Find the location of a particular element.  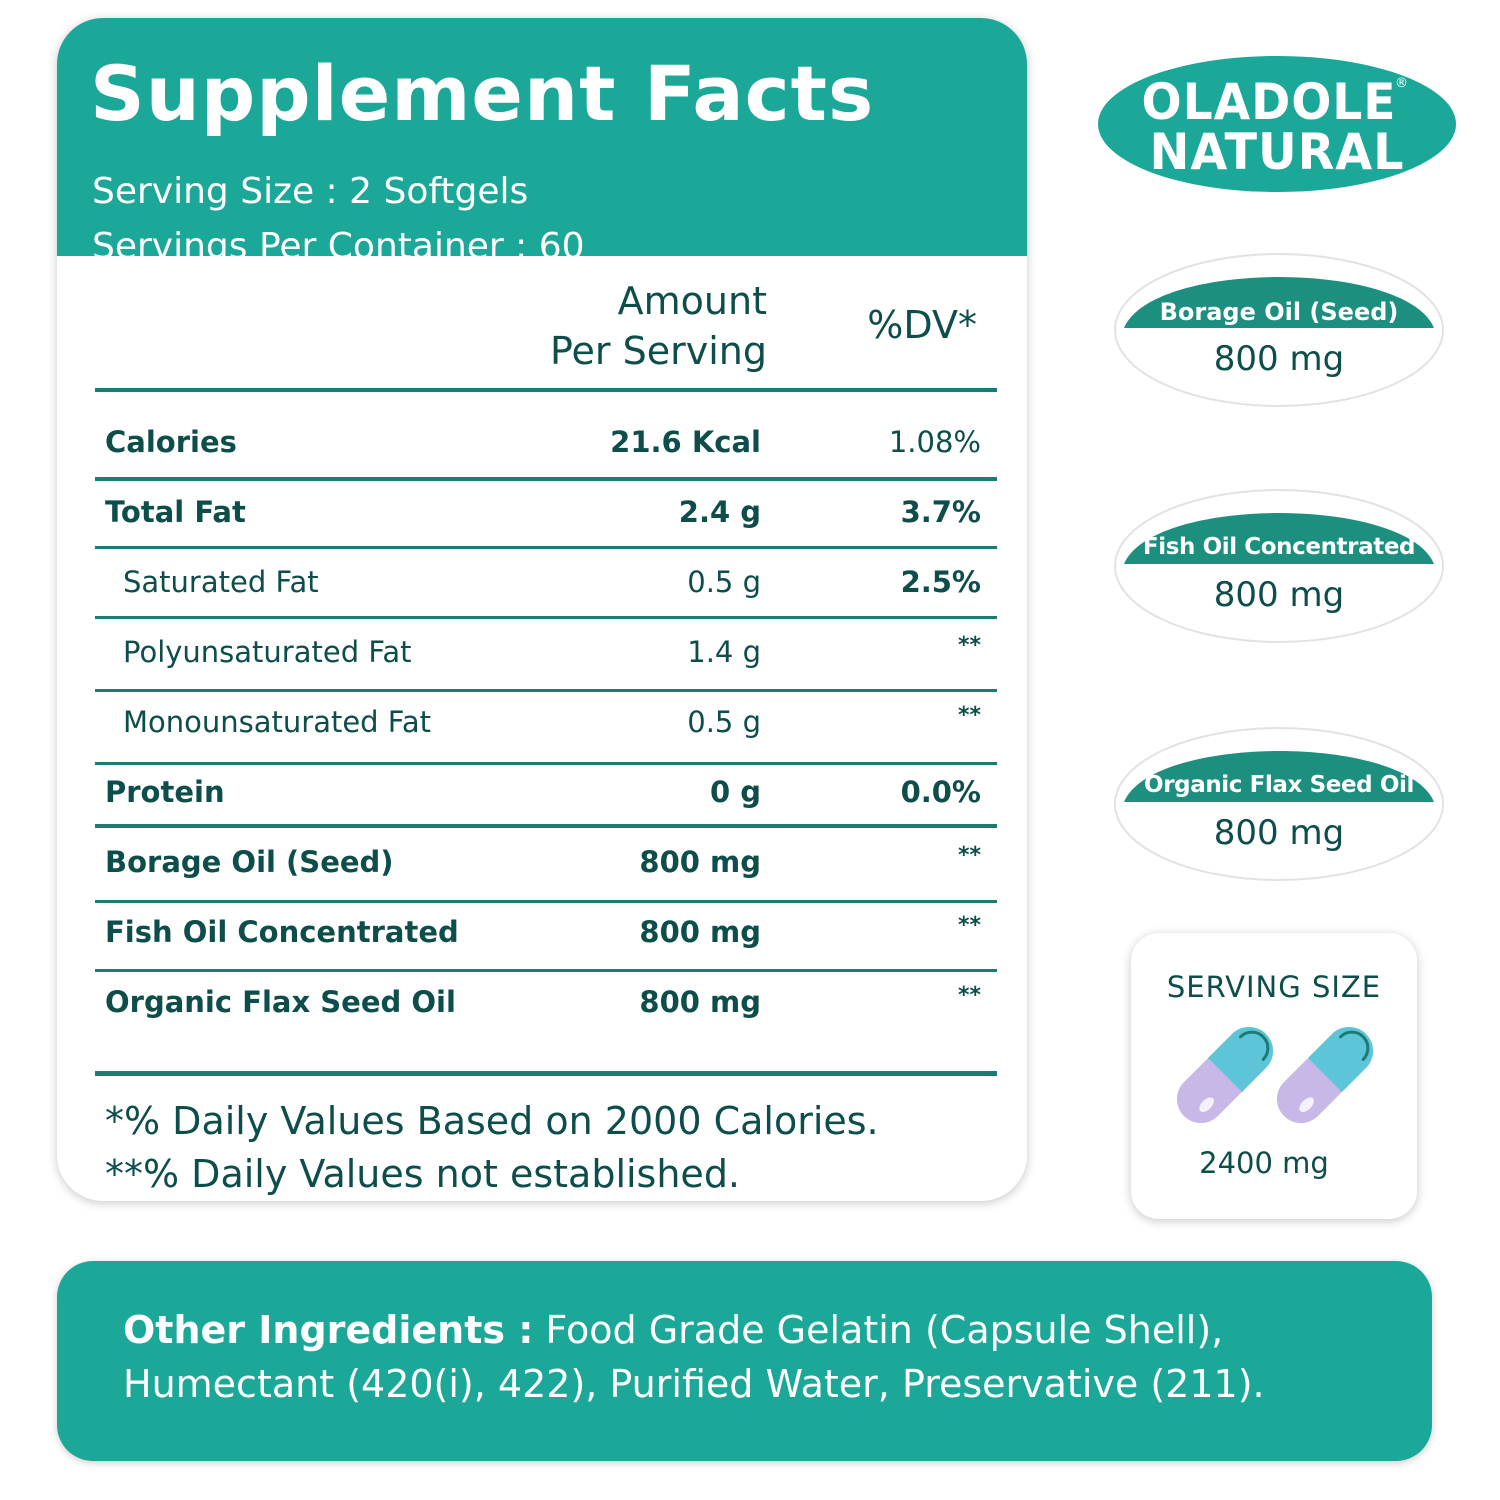

nutrient-dv: 0.0% is located at coordinates (940, 792).